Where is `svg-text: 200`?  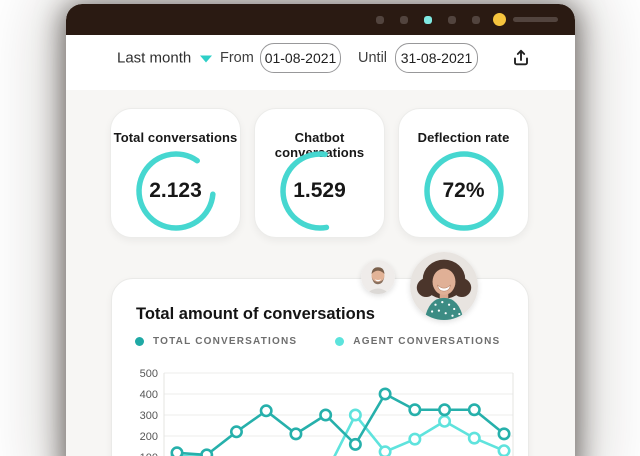
svg-text: 200 is located at coordinates (149, 437).